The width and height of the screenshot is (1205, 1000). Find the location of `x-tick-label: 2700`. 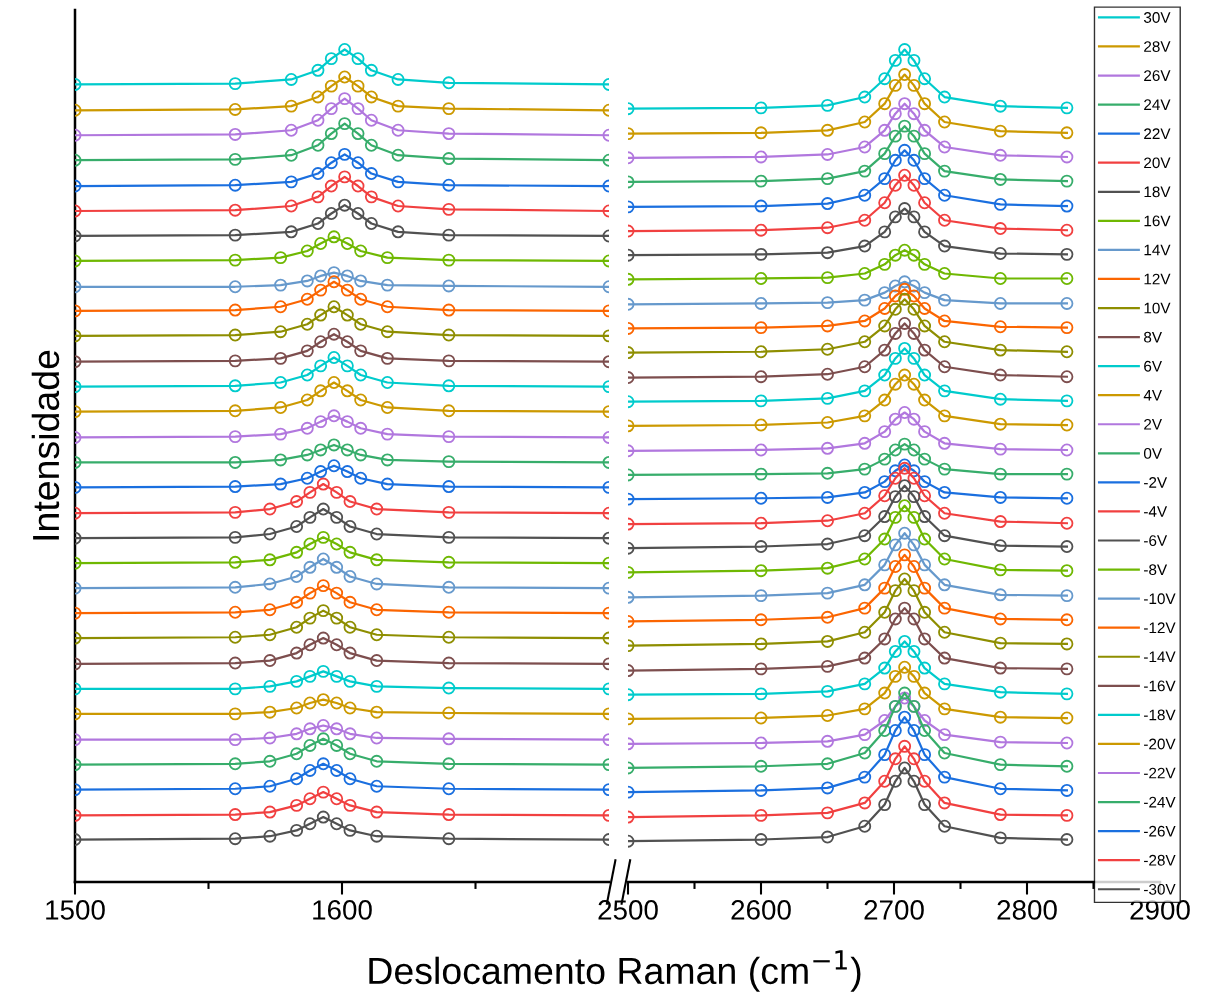

x-tick-label: 2700 is located at coordinates (894, 910).